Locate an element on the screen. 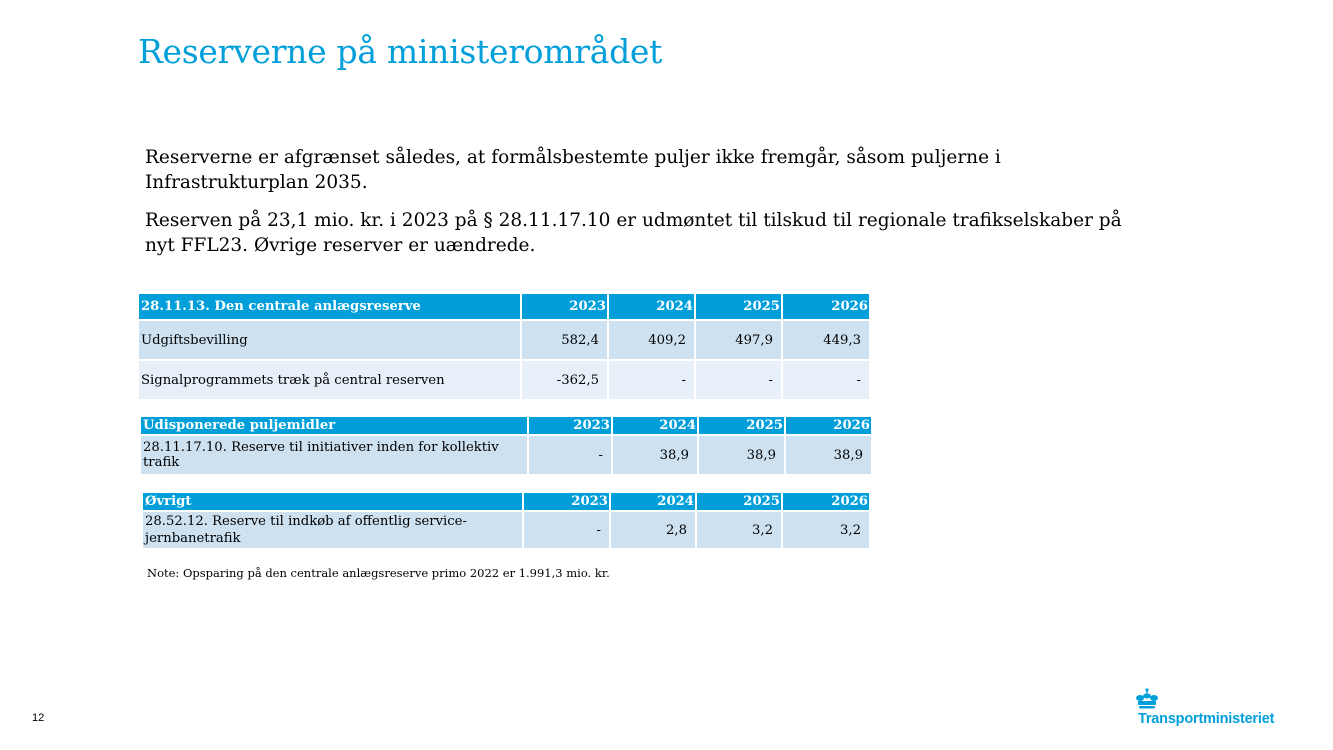  table-row: Udgiftsbevilling 582,4 409,2 497,9 449,3 is located at coordinates (505, 340).